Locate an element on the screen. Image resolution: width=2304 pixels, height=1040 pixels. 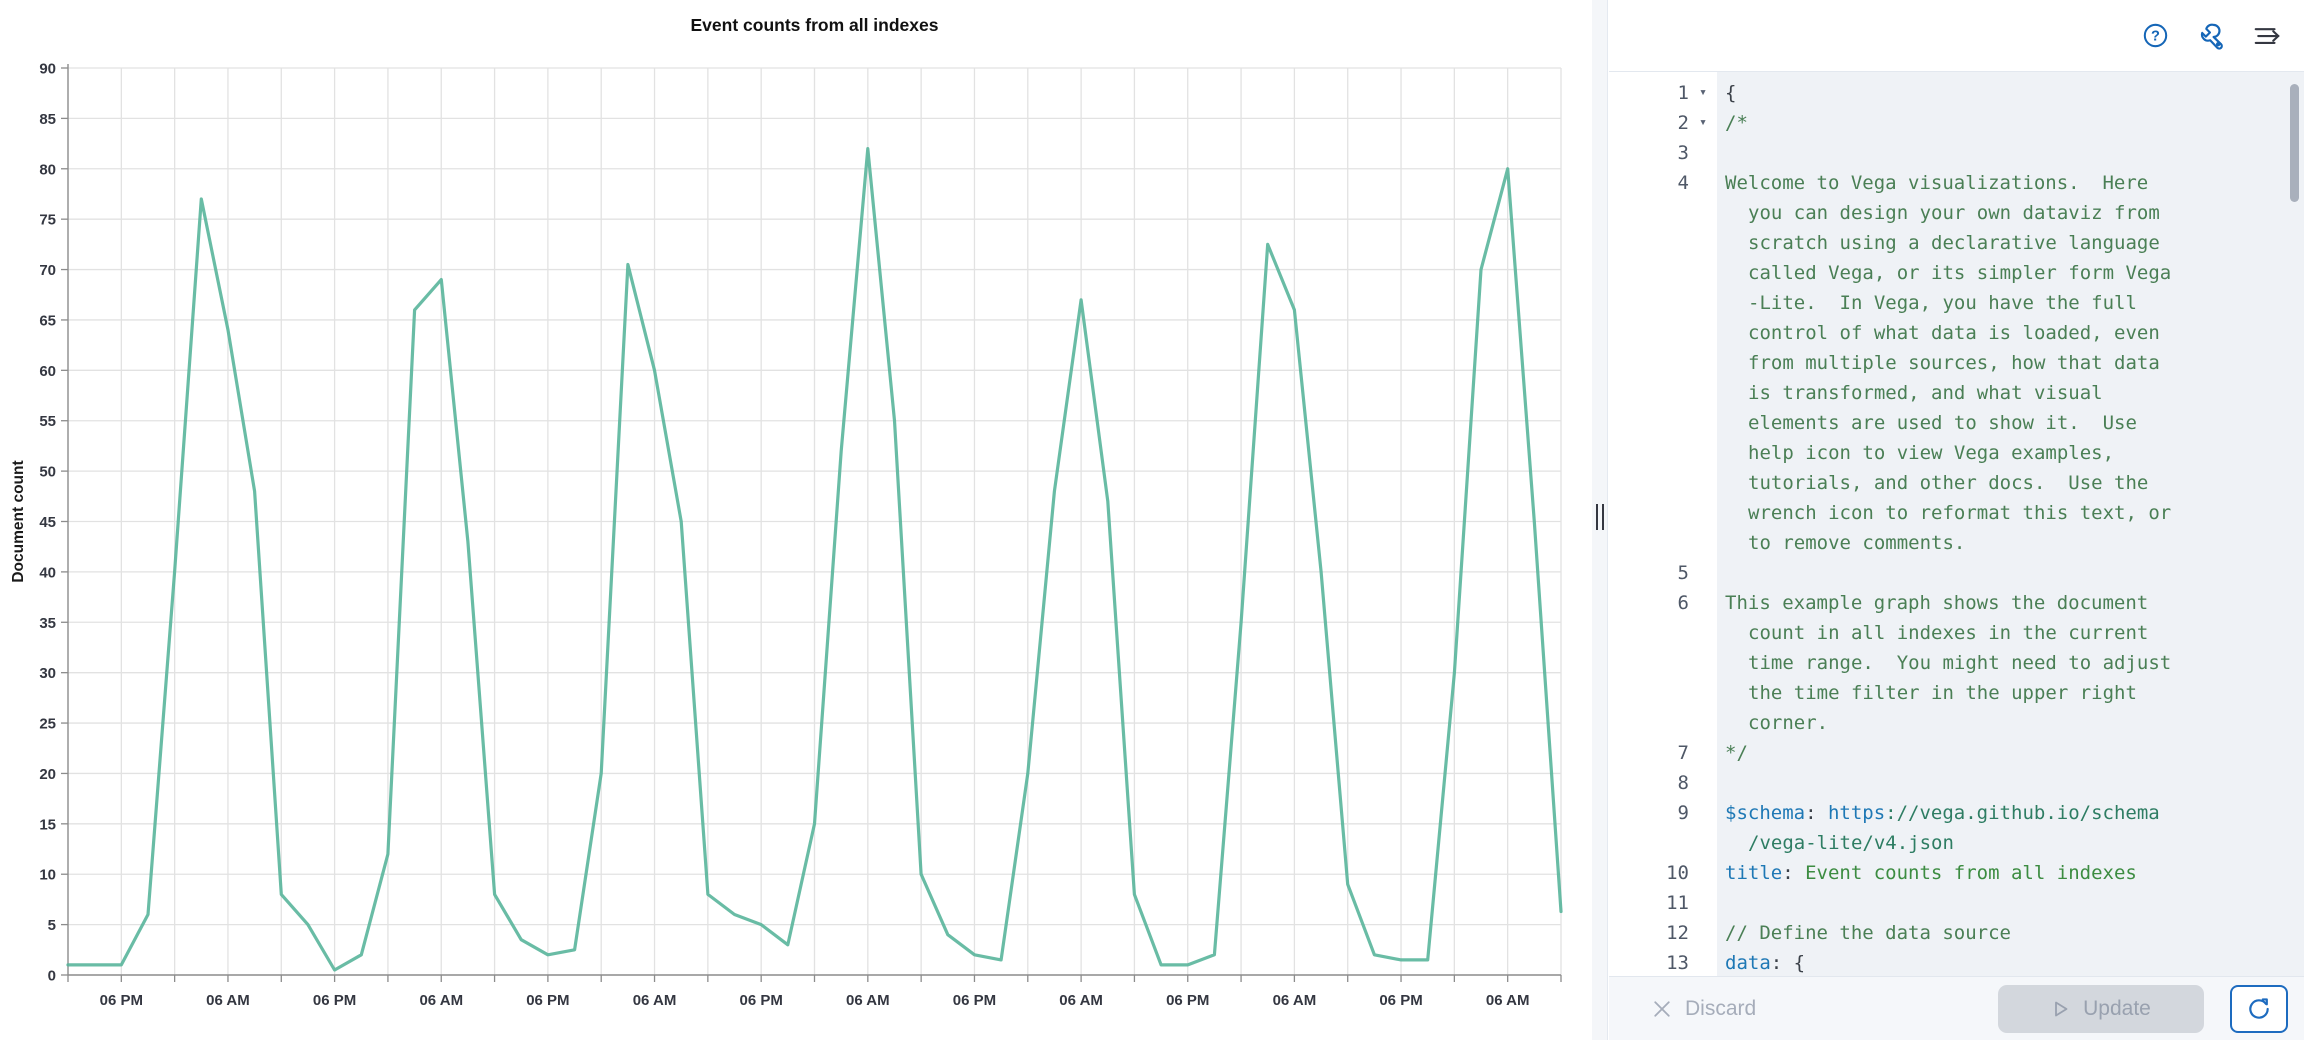
editor-line: -Lite. In Vega, you have the full is located at coordinates (1956, 303).